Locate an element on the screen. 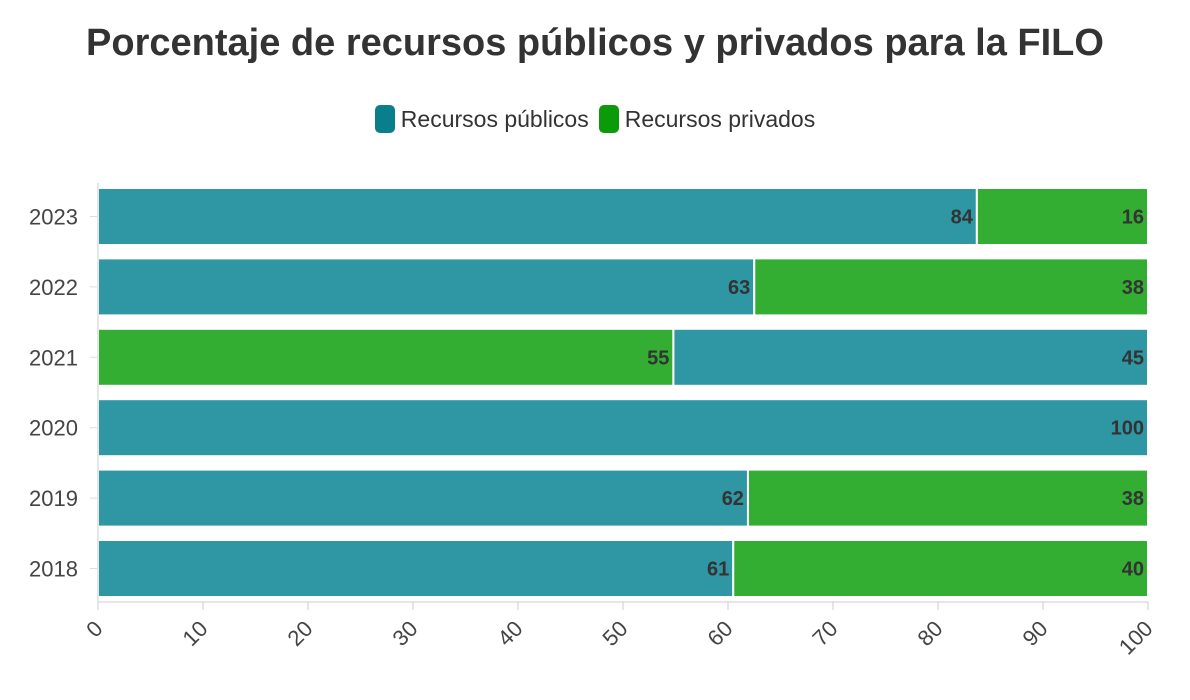  data-label-2021-1: 45 is located at coordinates (1133, 358).